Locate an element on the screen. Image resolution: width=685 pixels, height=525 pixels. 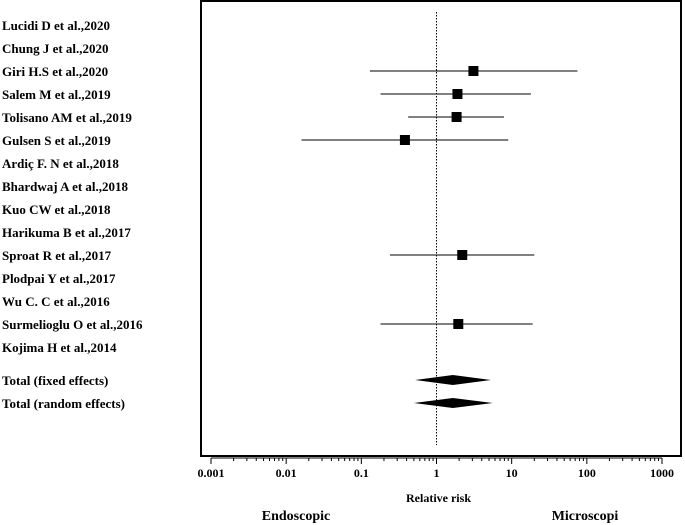
study-label: Gulsen S et al.,2019 is located at coordinates (56, 140).